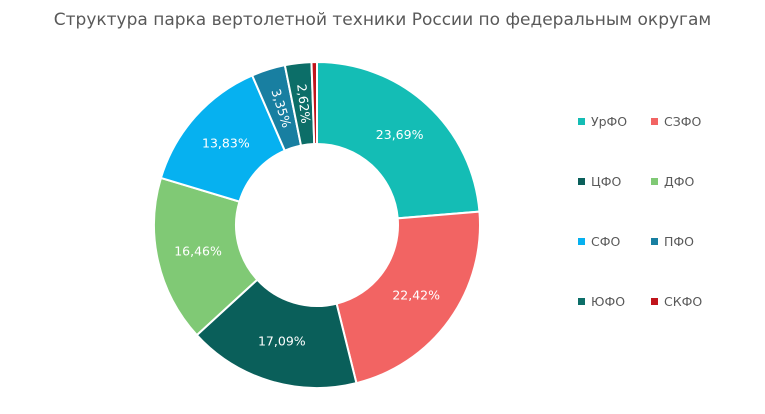 This screenshot has width=765, height=414. Describe the element at coordinates (679, 181) in the screenshot. I see `legend-label: ДФО` at that location.